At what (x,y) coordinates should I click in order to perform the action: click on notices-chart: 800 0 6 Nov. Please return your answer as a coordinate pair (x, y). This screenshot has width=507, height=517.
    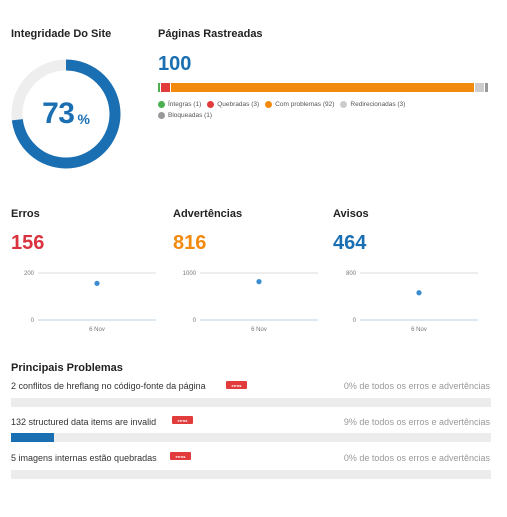
    Looking at the image, I should click on (407, 303).